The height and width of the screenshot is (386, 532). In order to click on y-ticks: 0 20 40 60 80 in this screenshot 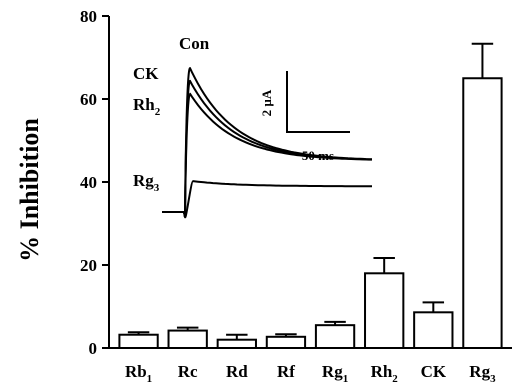, I will do `click(94, 182)`.